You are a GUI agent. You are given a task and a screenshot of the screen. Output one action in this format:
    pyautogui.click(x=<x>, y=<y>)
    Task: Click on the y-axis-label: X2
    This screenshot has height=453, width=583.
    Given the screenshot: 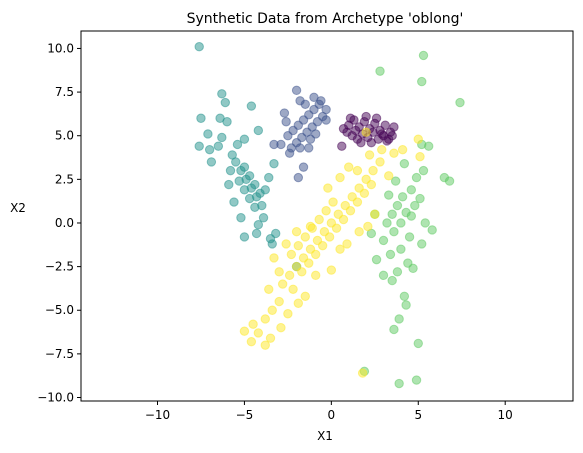 What is the action you would take?
    pyautogui.click(x=18, y=208)
    